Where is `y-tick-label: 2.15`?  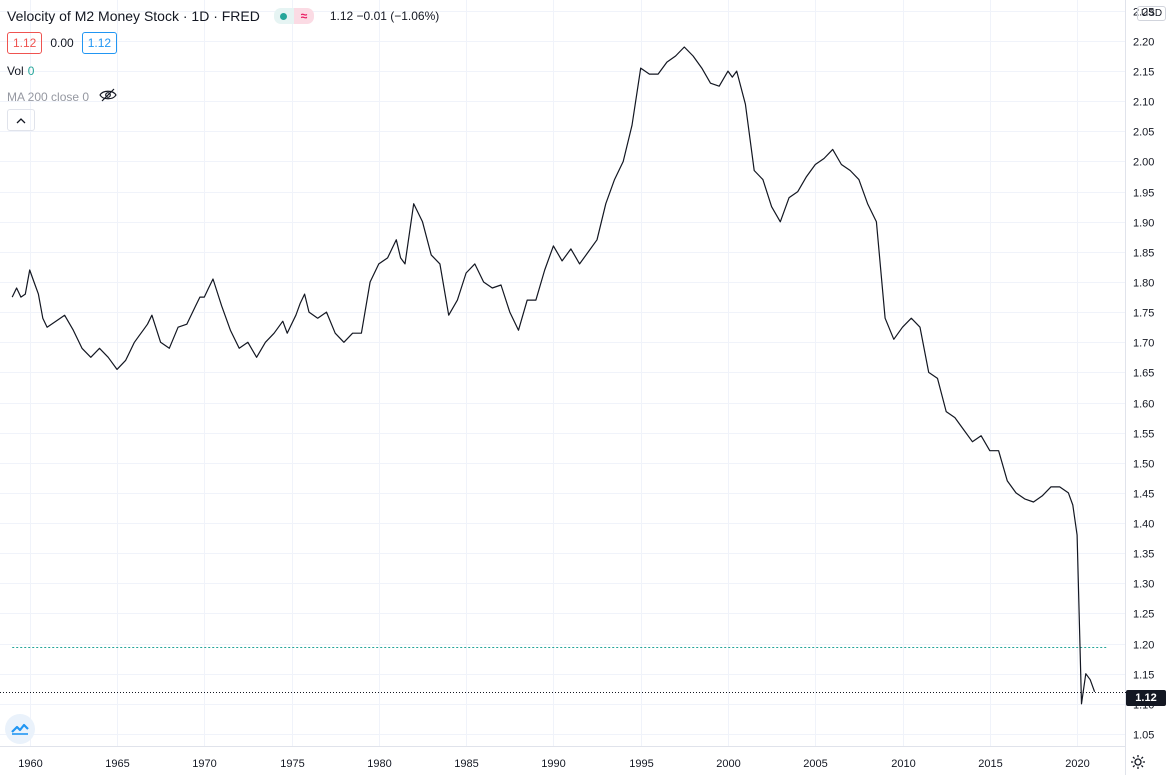 y-tick-label: 2.15 is located at coordinates (1143, 73).